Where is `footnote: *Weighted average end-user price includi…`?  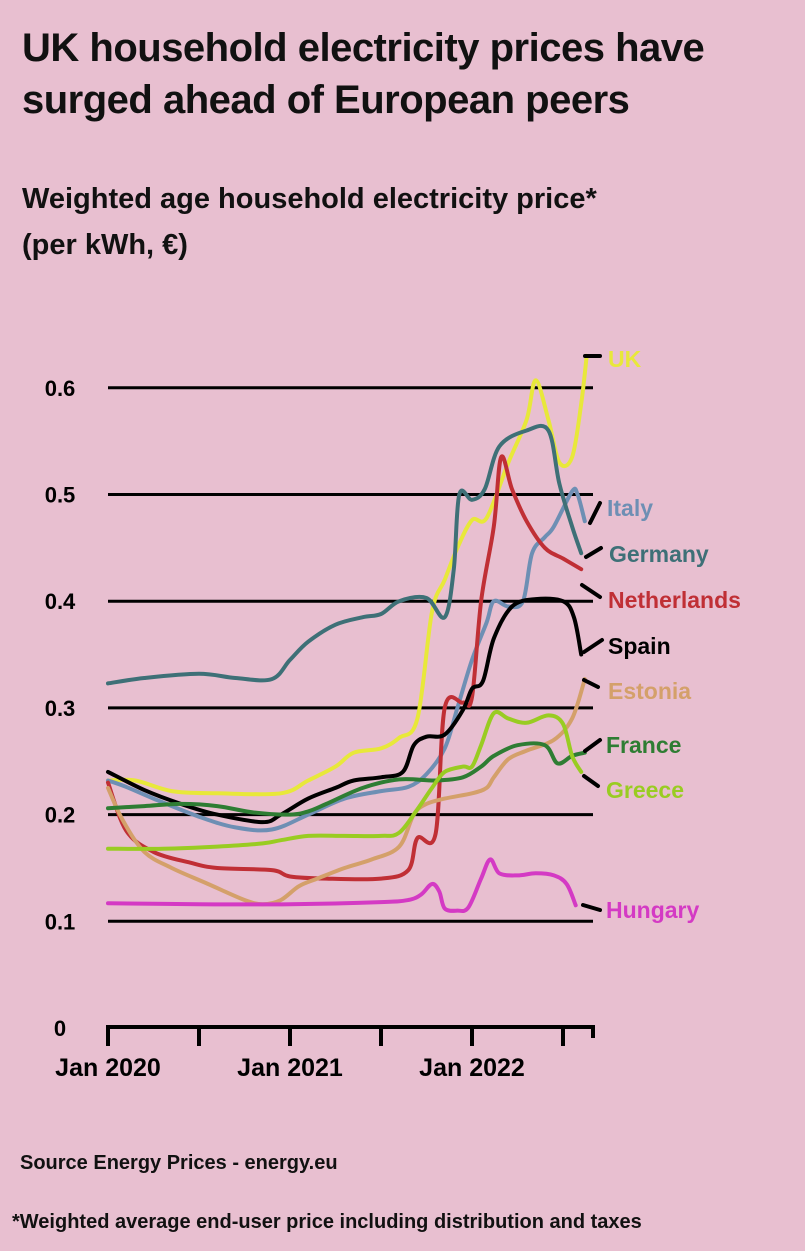
footnote: *Weighted average end-user price includi… is located at coordinates (327, 1222).